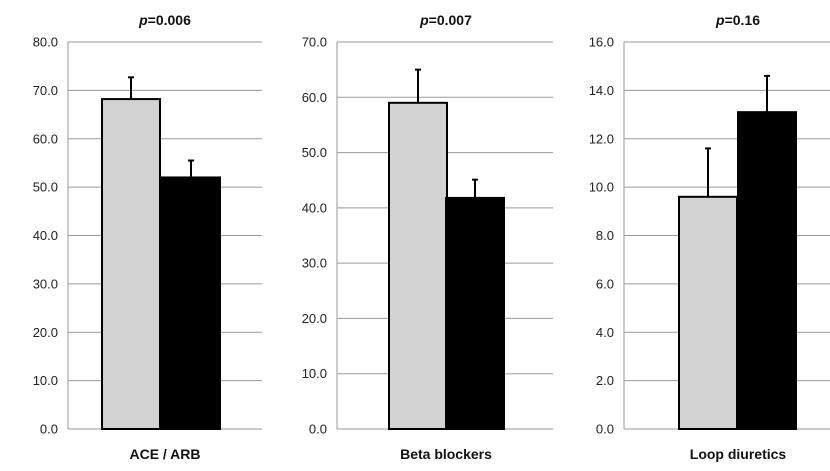 The height and width of the screenshot is (471, 830). I want to click on p-value-number: =0.16, so click(743, 20).